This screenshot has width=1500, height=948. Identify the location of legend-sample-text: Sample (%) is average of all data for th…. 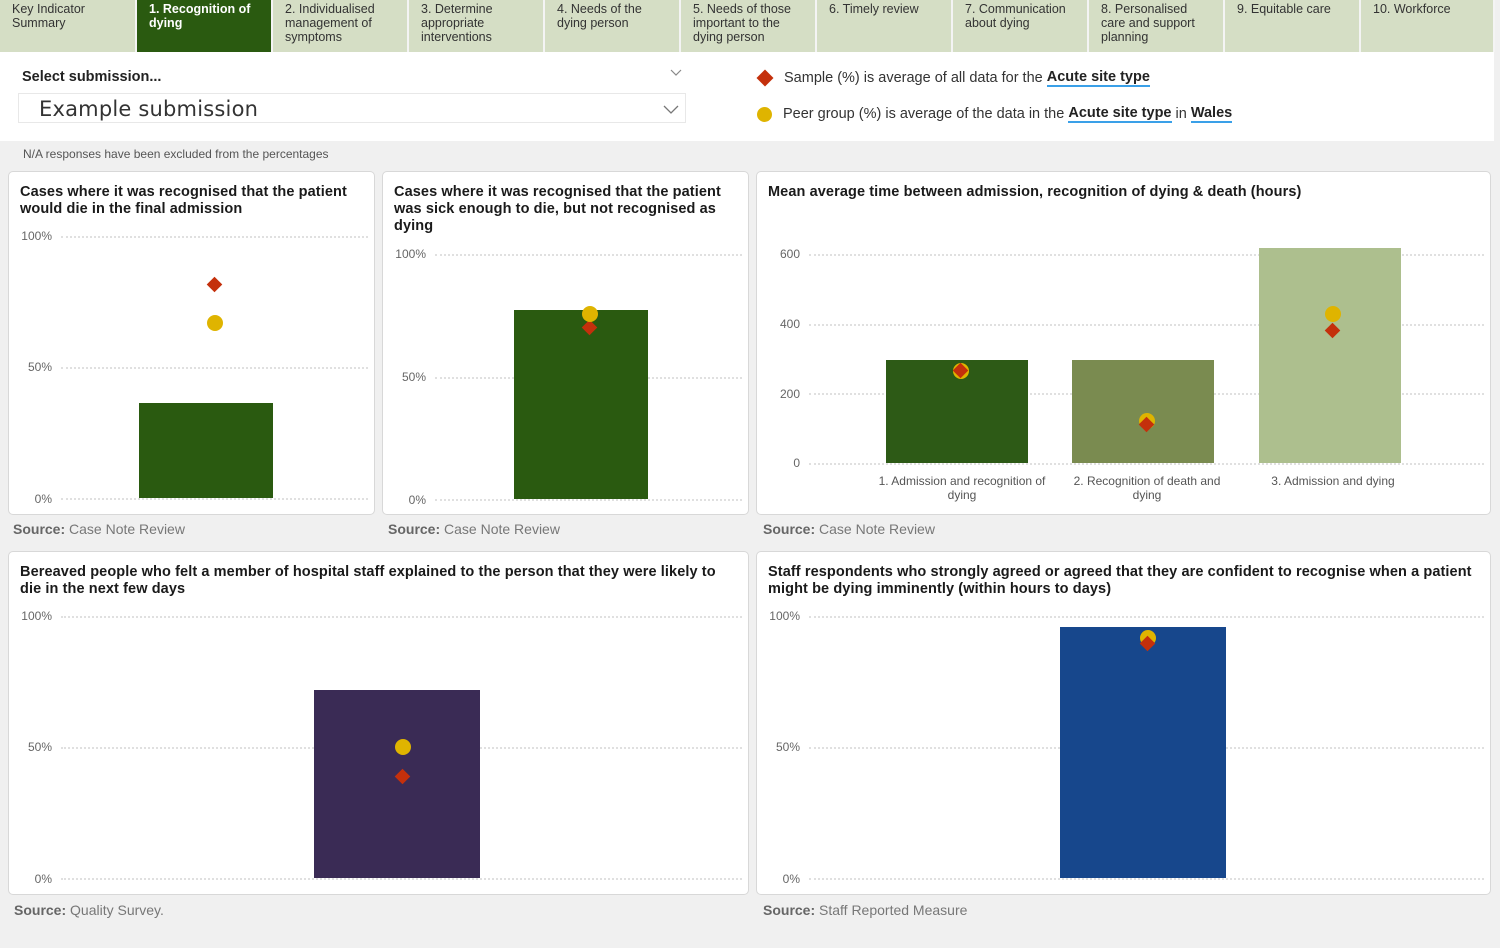
(915, 78).